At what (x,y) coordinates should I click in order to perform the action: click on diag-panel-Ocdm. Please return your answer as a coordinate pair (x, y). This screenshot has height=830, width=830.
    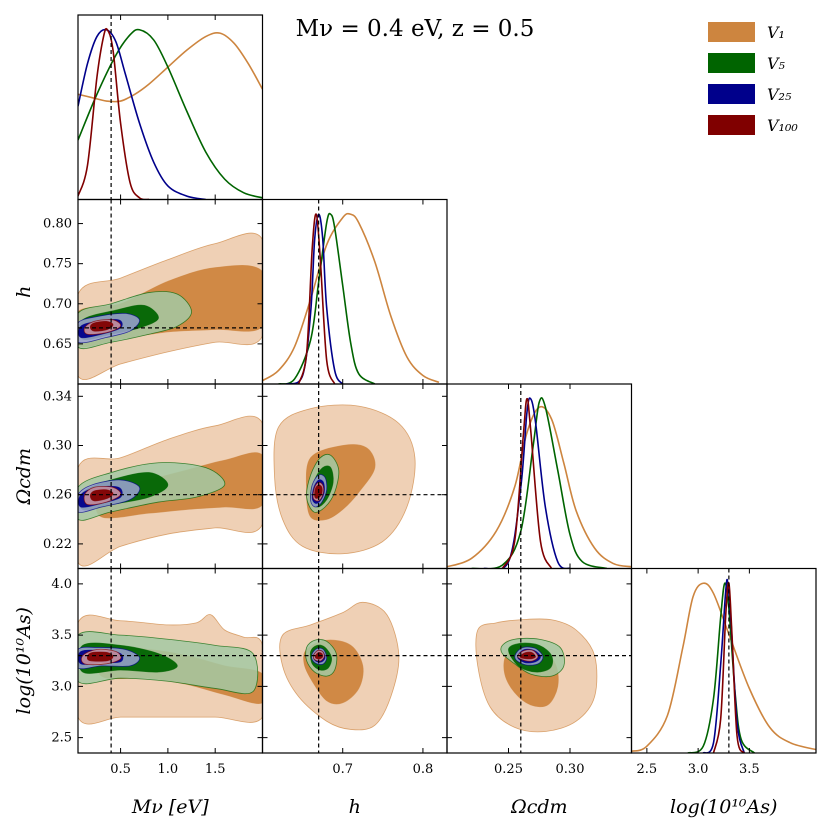
    Looking at the image, I should click on (539, 476).